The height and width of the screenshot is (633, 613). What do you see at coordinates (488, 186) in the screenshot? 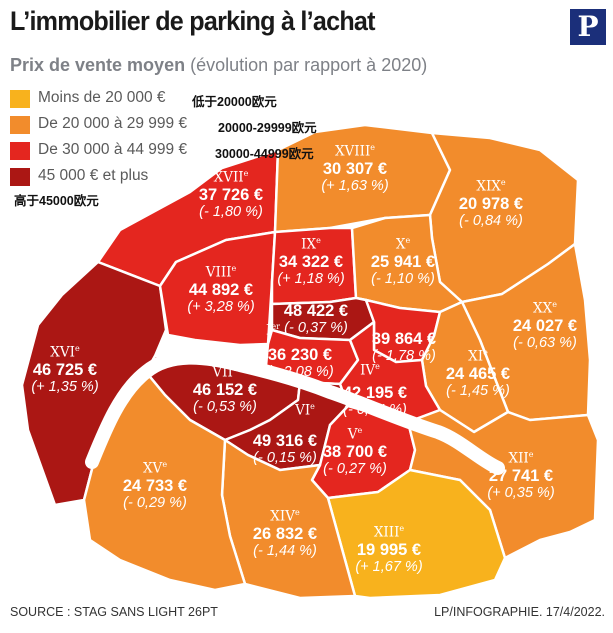
I see `arr-number: XIX` at bounding box center [488, 186].